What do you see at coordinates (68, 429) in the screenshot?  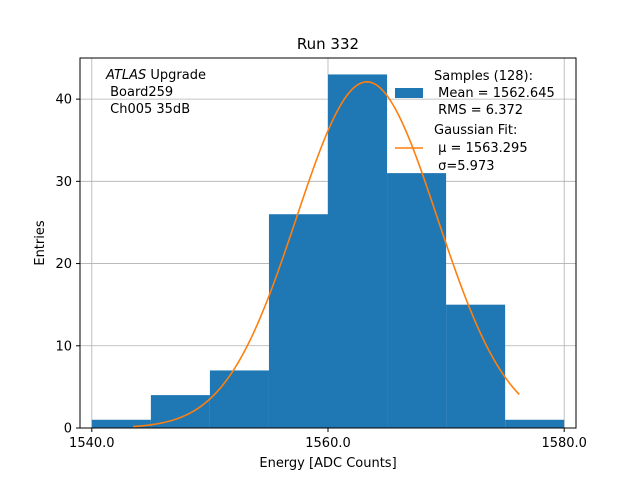 I see `y-tick-label-0: 0` at bounding box center [68, 429].